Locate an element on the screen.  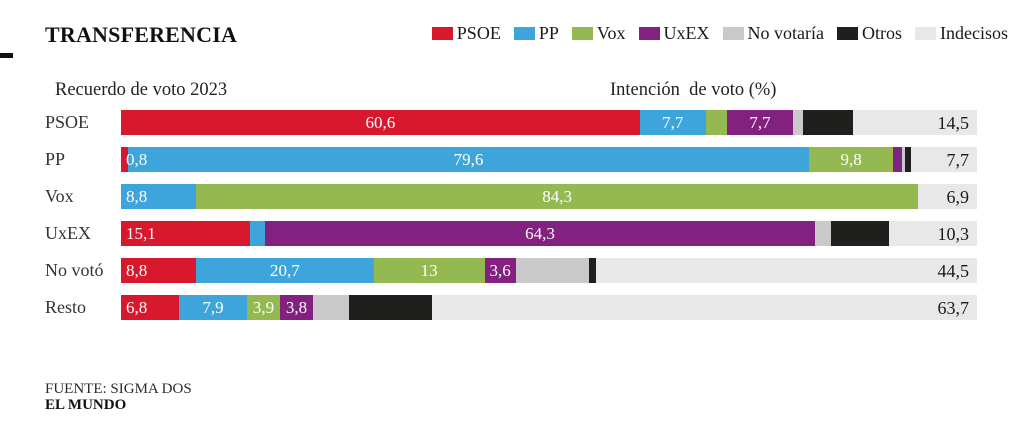
legend-item-otros: Otros is located at coordinates (869, 33).